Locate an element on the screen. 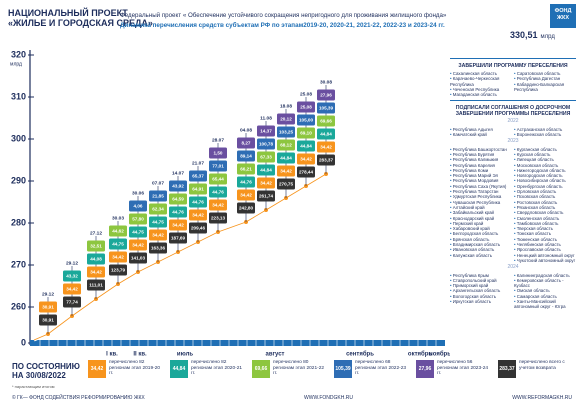 The image size is (580, 410). year-label: 2022 is located at coordinates (513, 121).